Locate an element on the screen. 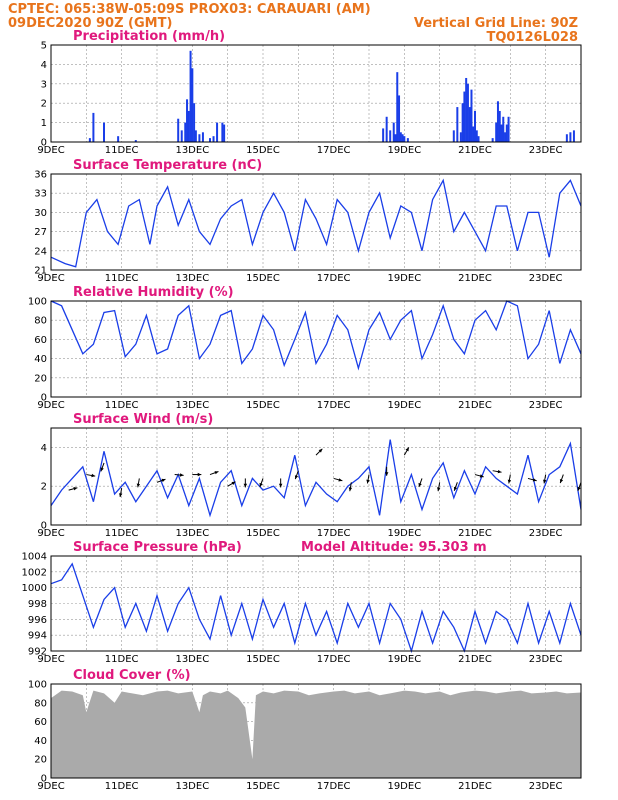 This screenshot has width=618, height=800. cloud-ytick: 40 is located at coordinates (40, 741).